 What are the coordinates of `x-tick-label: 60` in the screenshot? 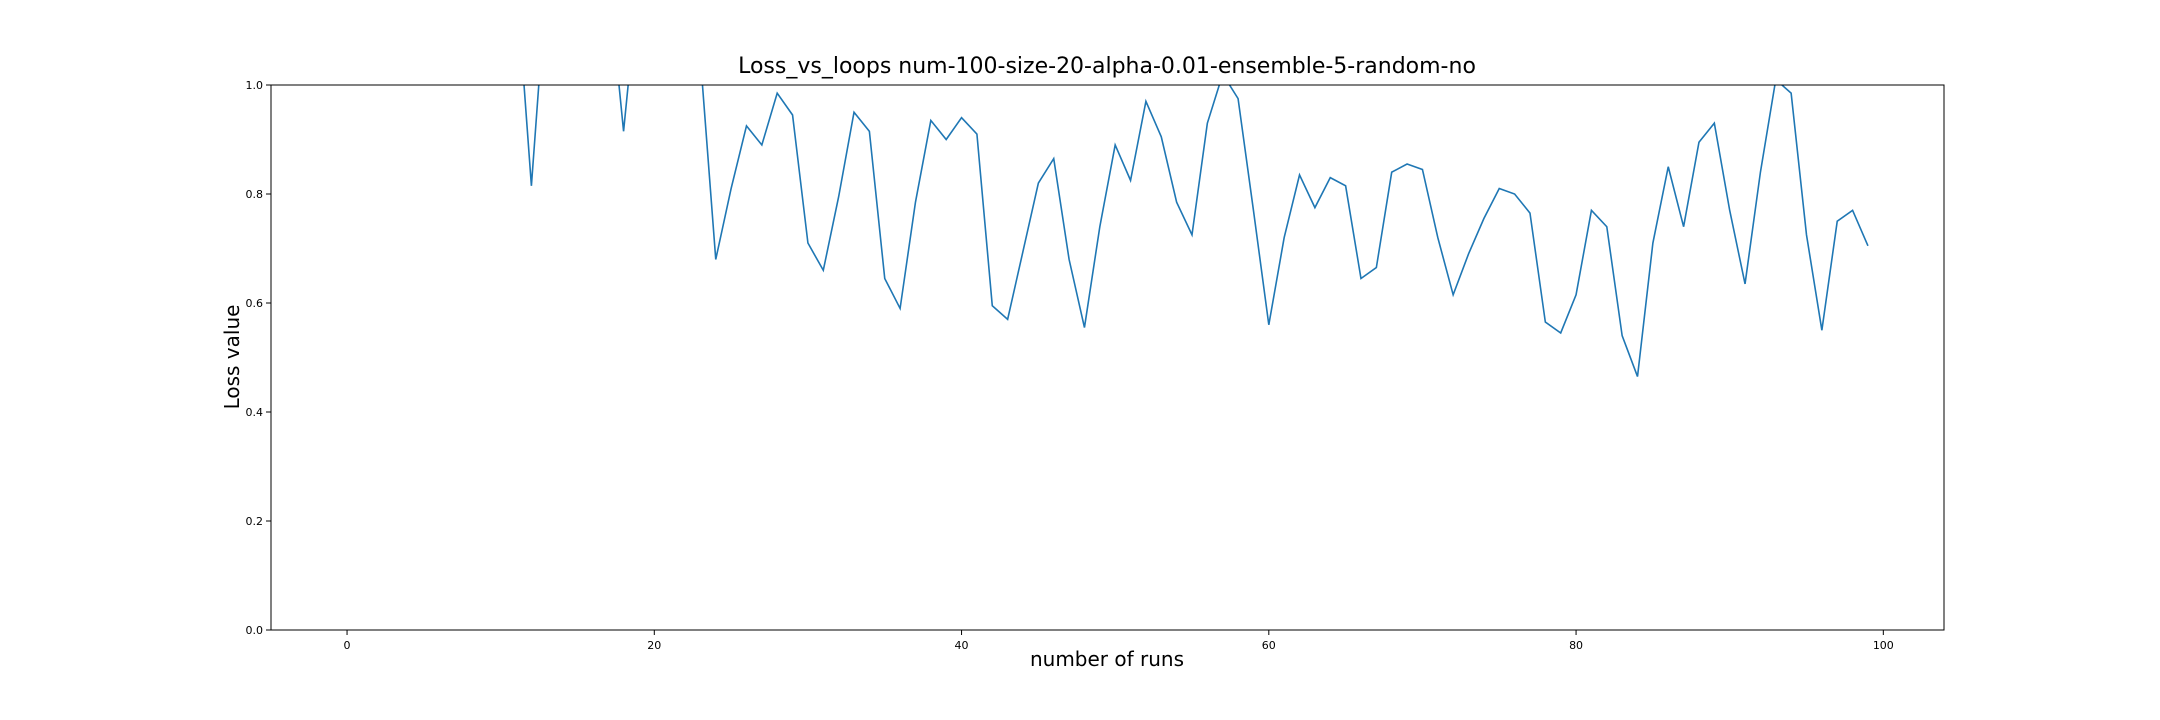 It's located at (1269, 645).